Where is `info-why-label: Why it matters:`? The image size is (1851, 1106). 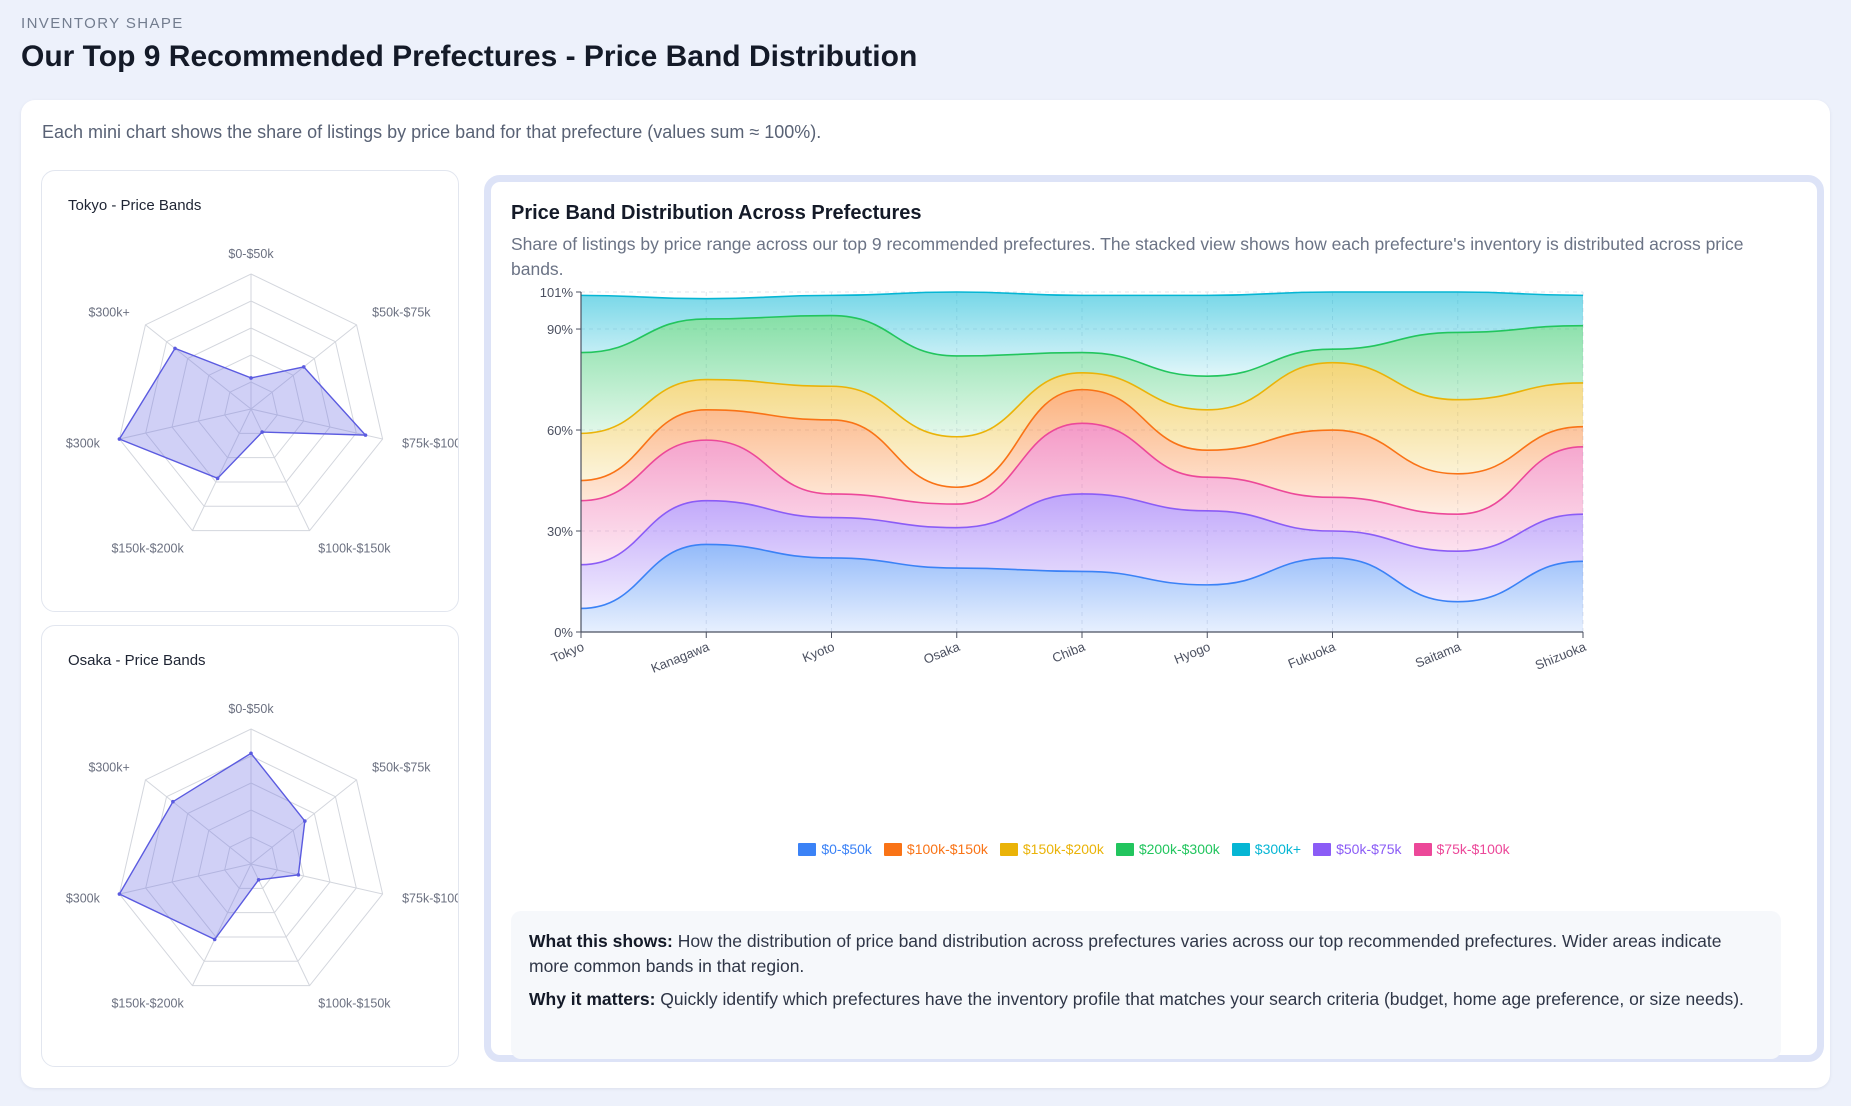 info-why-label: Why it matters: is located at coordinates (592, 999).